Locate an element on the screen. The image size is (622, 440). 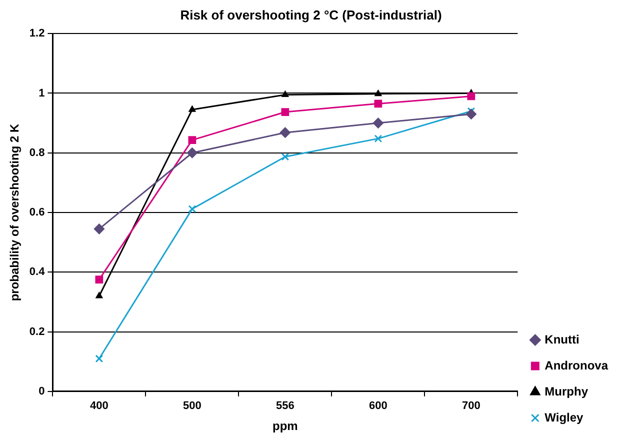
x-tick-label: 556 is located at coordinates (285, 406).